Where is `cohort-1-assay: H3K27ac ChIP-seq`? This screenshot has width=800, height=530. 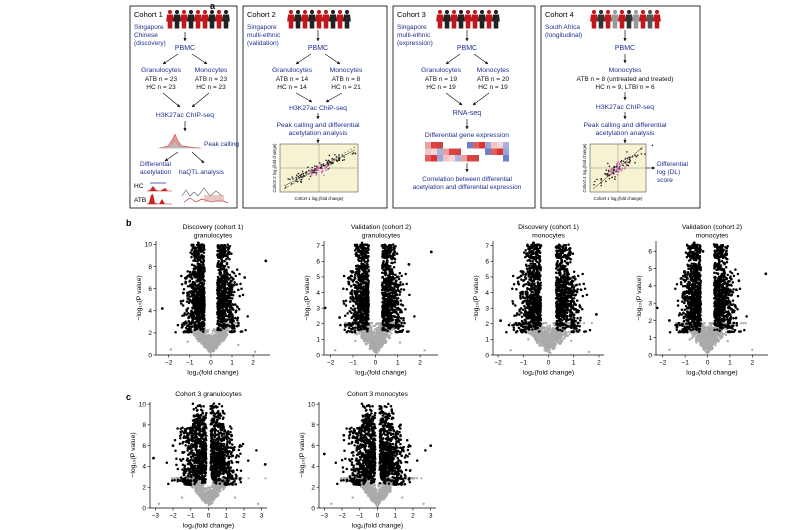
cohort-1-assay: H3K27ac ChIP-seq is located at coordinates (185, 115).